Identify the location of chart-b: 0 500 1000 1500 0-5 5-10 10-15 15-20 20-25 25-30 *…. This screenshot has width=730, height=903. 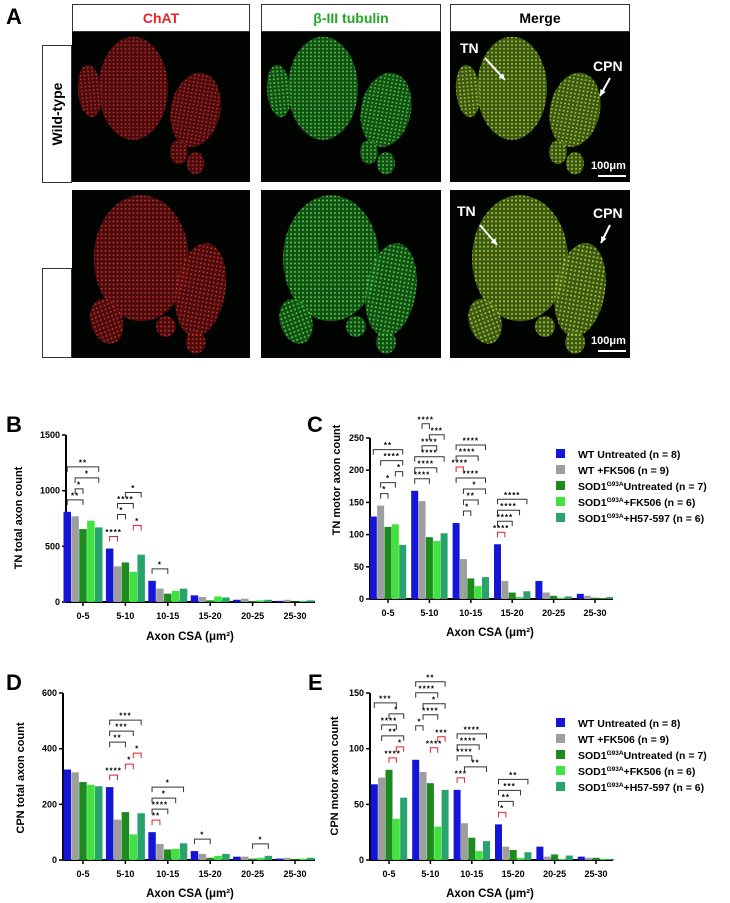
(164, 536).